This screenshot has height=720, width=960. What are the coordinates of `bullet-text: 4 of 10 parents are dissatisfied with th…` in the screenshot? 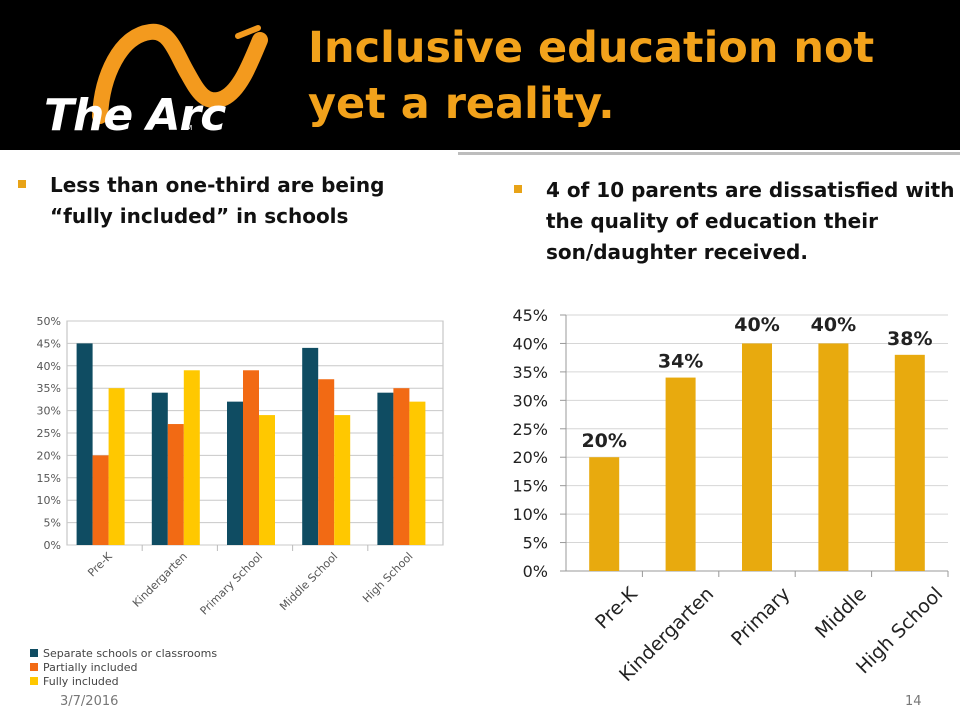 It's located at (750, 221).